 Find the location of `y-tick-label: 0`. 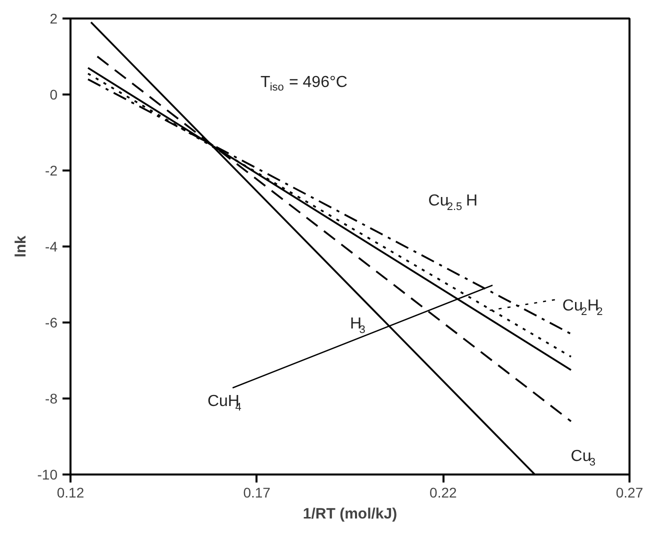

y-tick-label: 0 is located at coordinates (54, 94).